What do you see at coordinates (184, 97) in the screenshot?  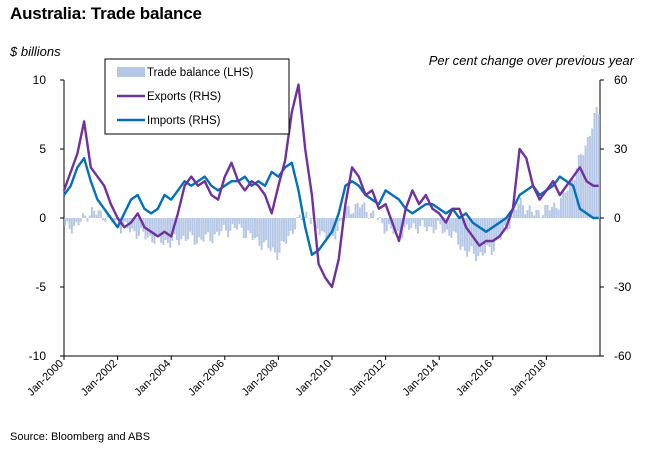 I see `legend-label-exports: Exports (RHS)` at bounding box center [184, 97].